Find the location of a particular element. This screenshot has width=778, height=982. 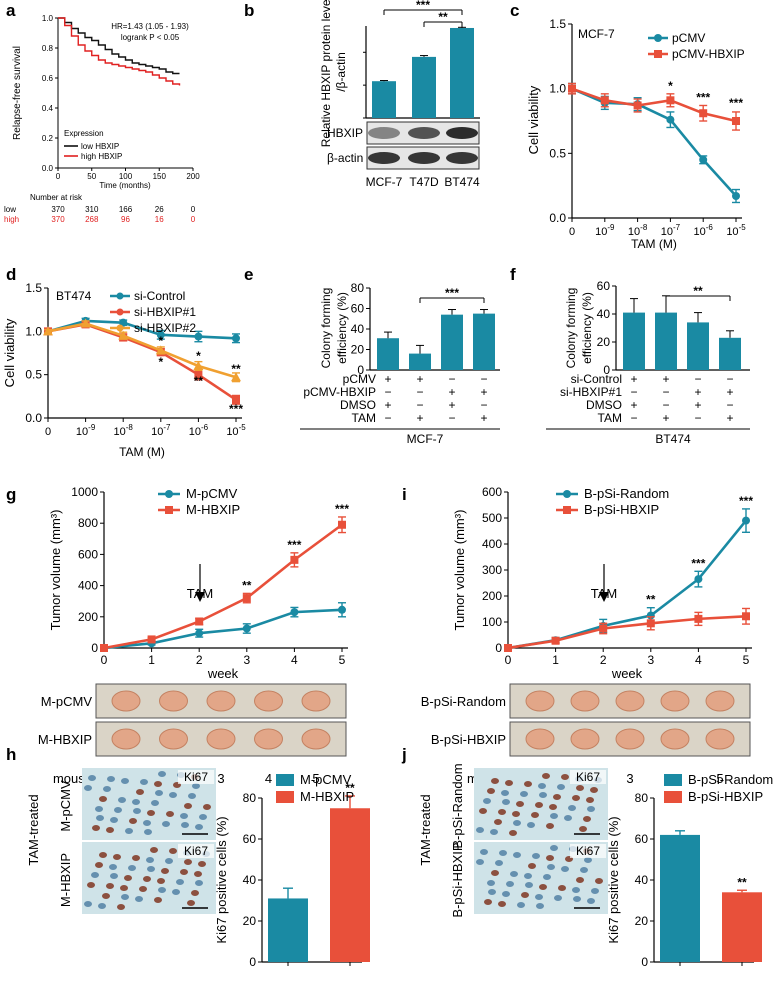

legend-label: si-HBXIP#2 is located at coordinates (165, 328).